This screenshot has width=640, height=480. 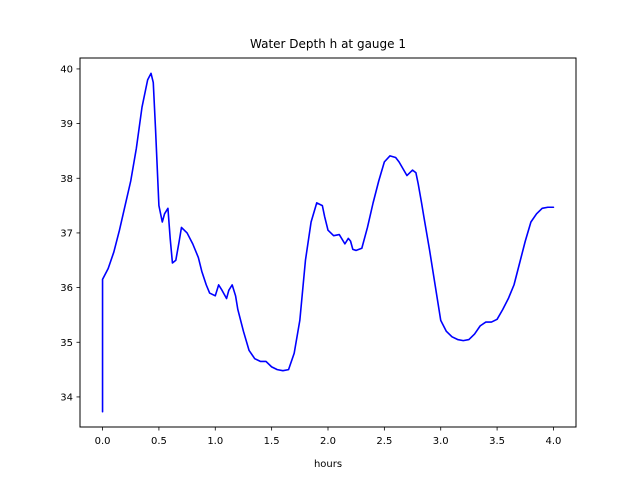 I want to click on x-tick-label: 1.5, so click(x=272, y=441).